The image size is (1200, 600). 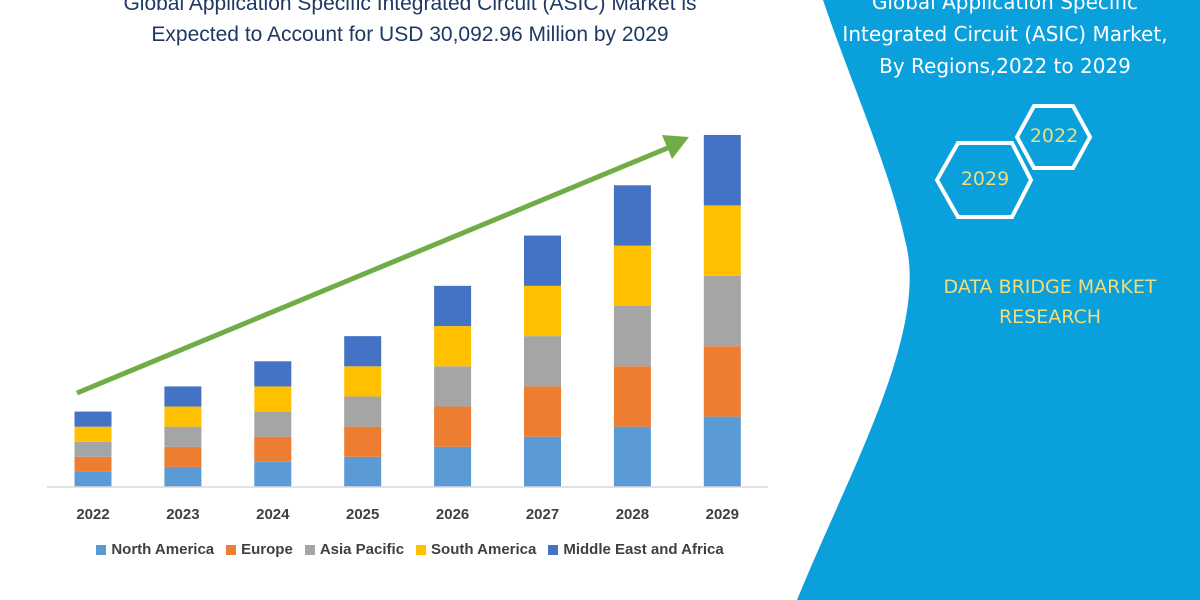 What do you see at coordinates (363, 351) in the screenshot?
I see `bar-segment-2025-middle-east-and-africa` at bounding box center [363, 351].